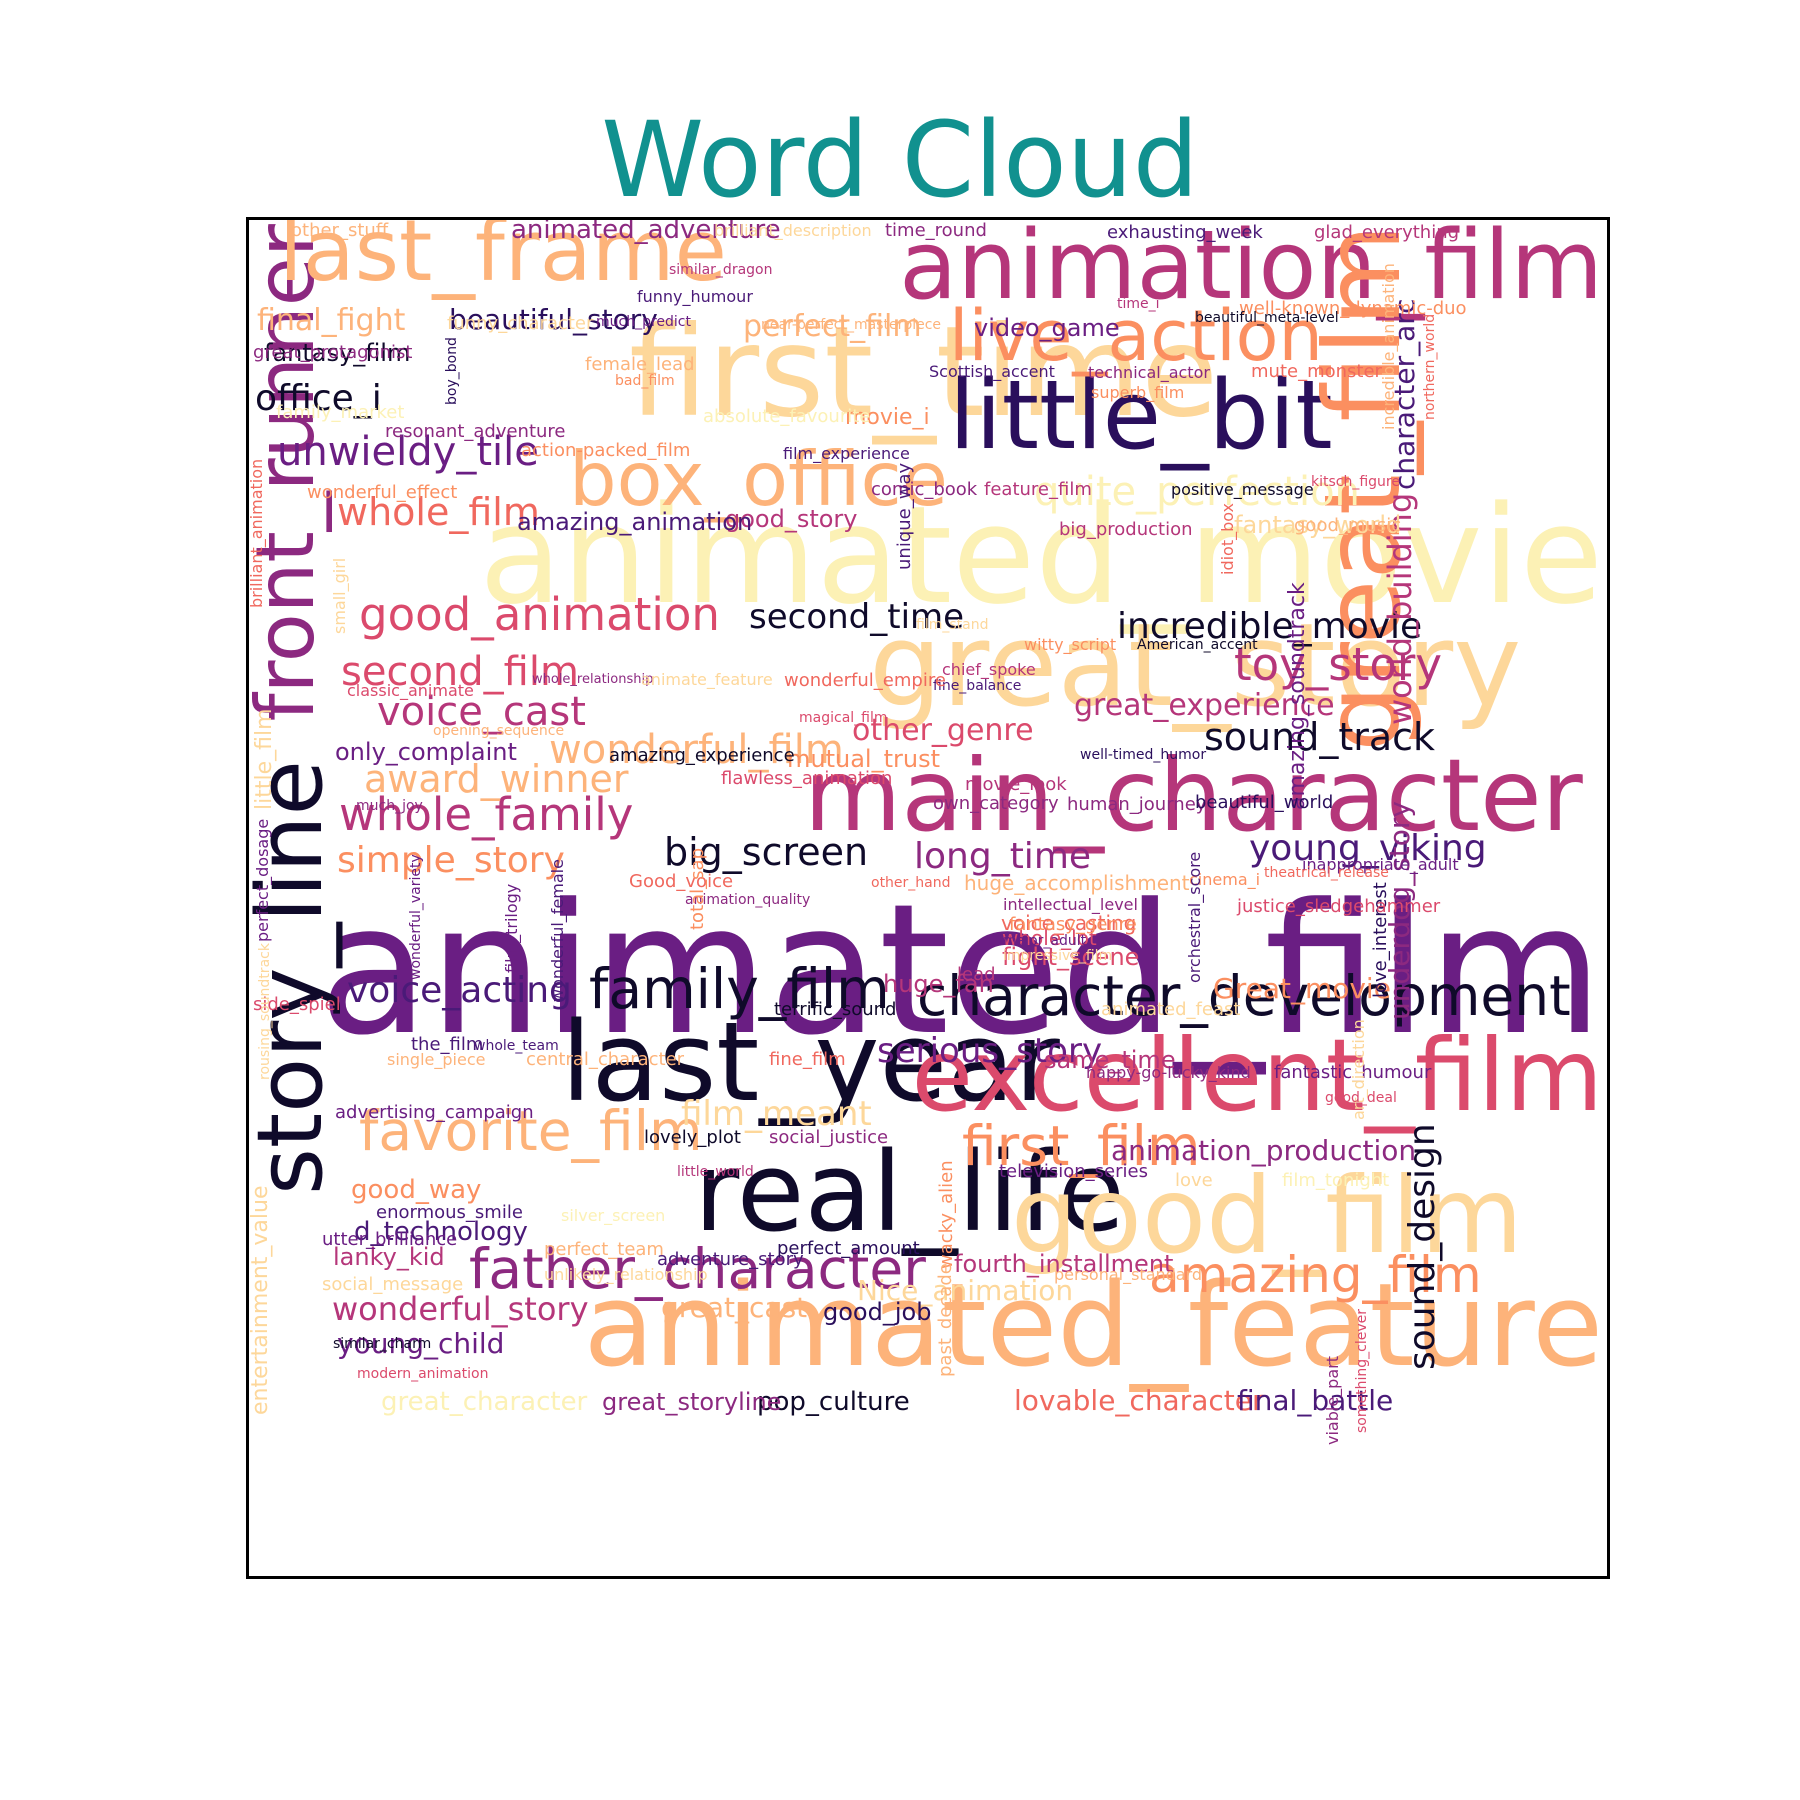  Describe the element at coordinates (1362, 1371) in the screenshot. I see `cloud-word: something_clever` at that location.